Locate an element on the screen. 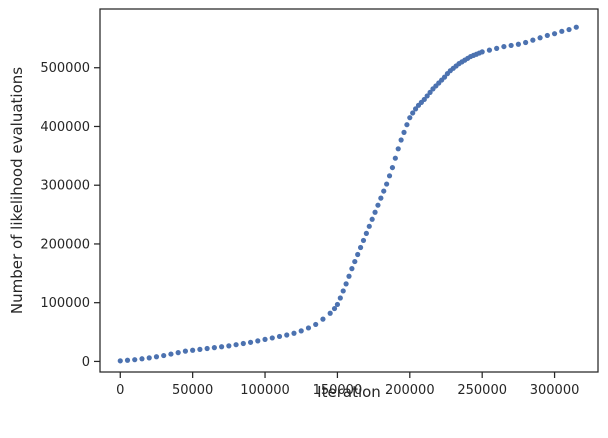  x-axis: 0 50000 100000 150000 200000 250000 300000 is located at coordinates (347, 385).